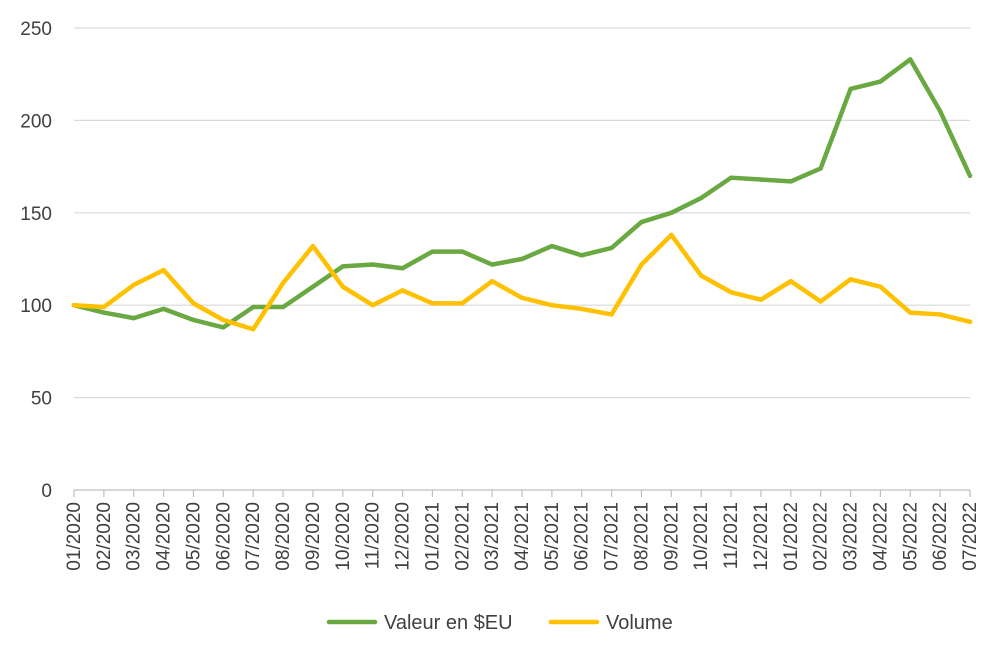 The width and height of the screenshot is (1000, 661). What do you see at coordinates (373, 535) in the screenshot?
I see `x-tick-label: 11/2020` at bounding box center [373, 535].